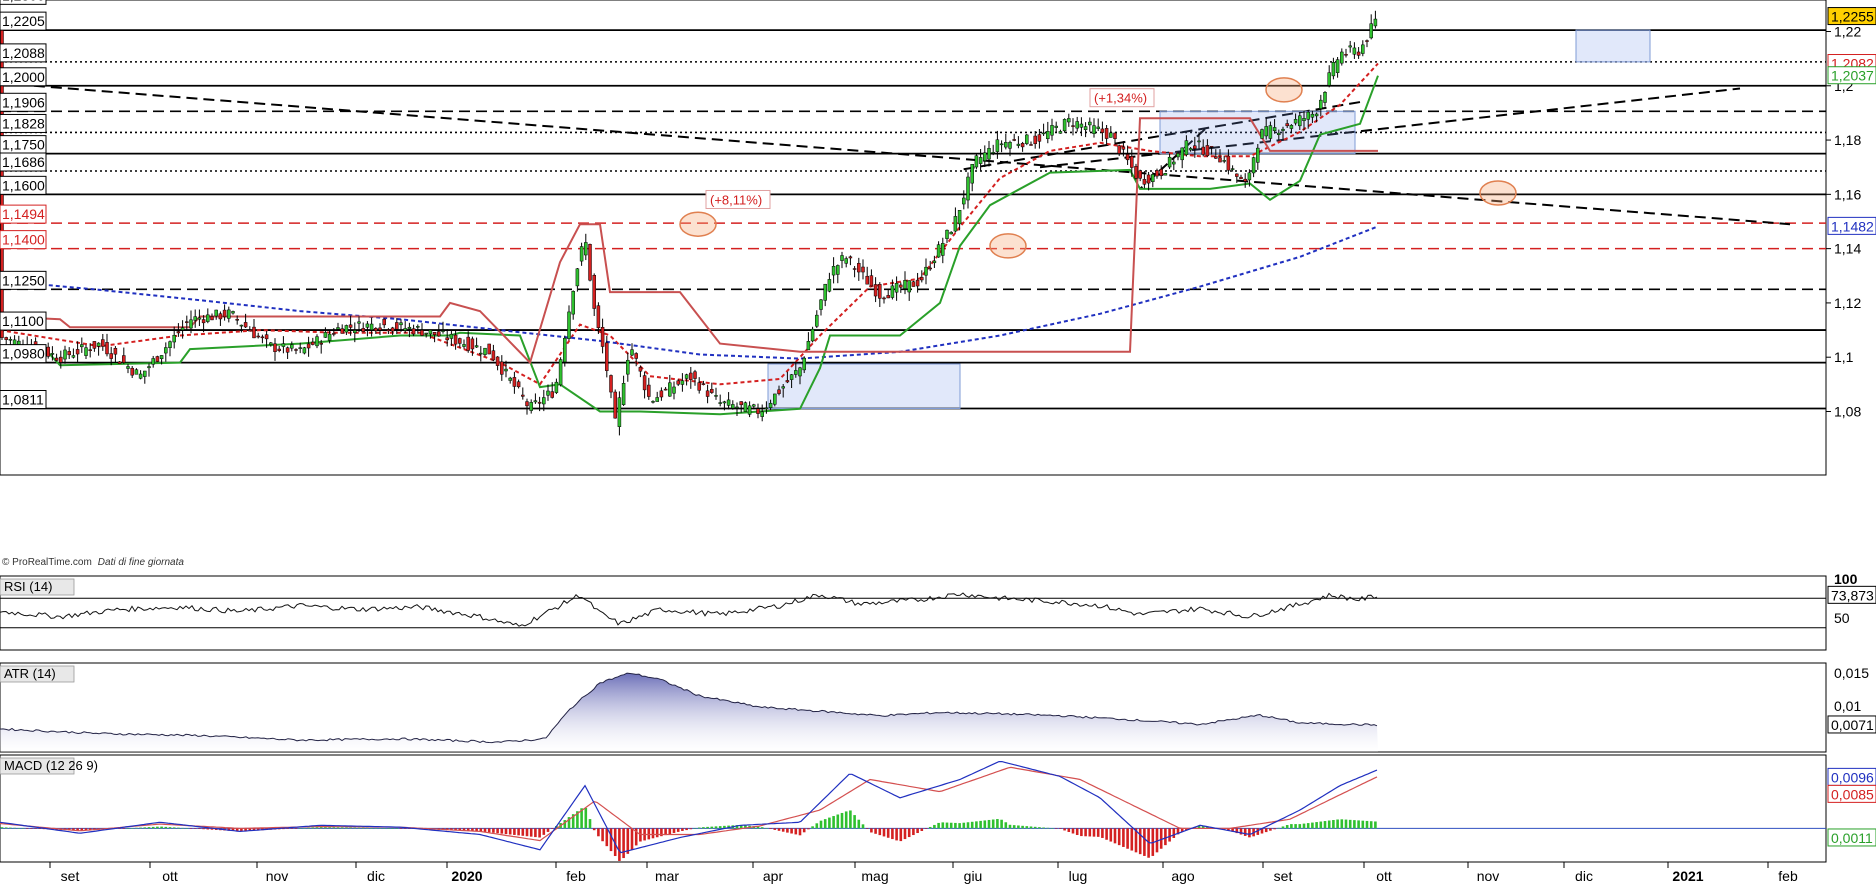 Image resolution: width=1876 pixels, height=888 pixels. I want to click on highlight-ellipse, so click(1498, 193).